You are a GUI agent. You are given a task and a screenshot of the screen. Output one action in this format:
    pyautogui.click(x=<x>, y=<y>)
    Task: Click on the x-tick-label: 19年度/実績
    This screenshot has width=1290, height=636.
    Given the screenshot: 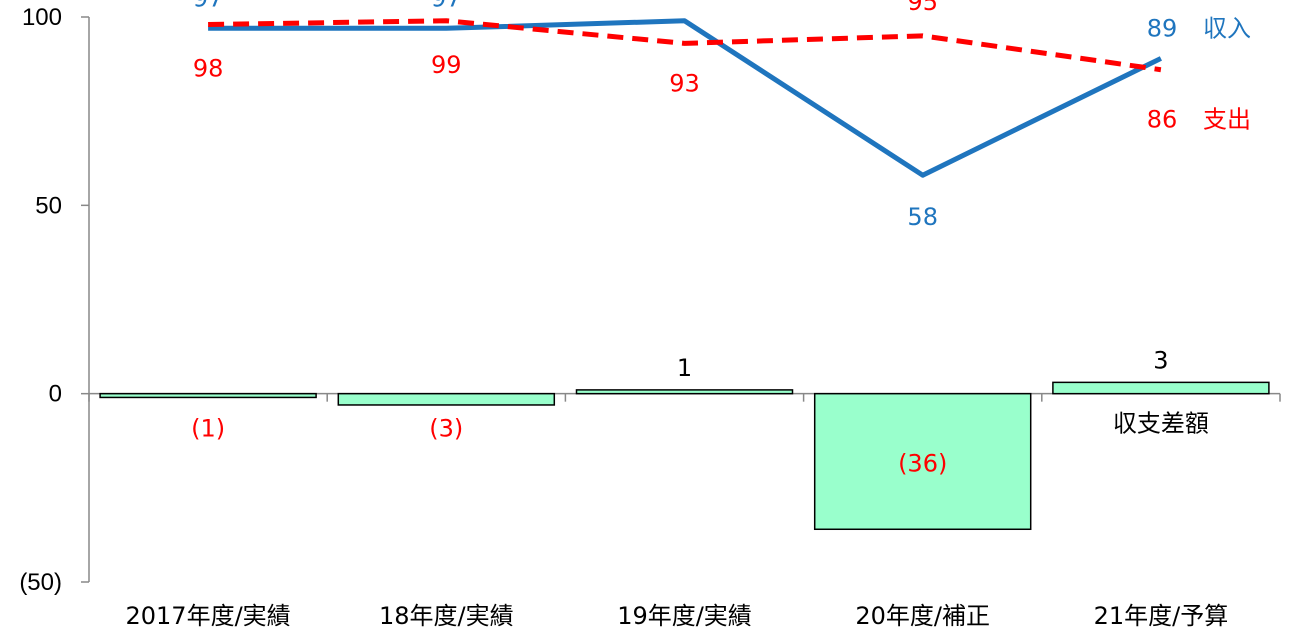 What is the action you would take?
    pyautogui.click(x=684, y=616)
    